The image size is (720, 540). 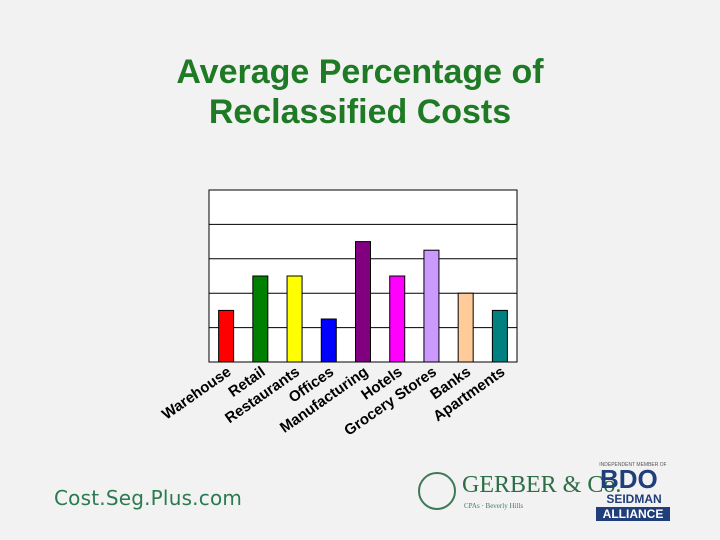 I want to click on slide-title-line-2: Reclassified Costs, so click(x=360, y=112).